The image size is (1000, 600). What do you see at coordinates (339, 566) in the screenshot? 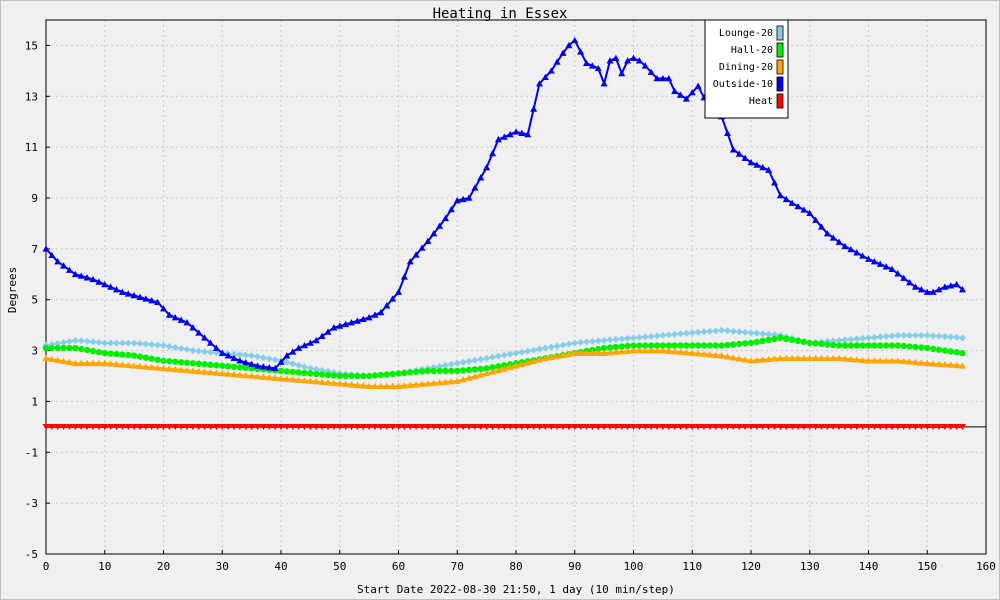
I see `x-tick-label: 50` at bounding box center [339, 566].